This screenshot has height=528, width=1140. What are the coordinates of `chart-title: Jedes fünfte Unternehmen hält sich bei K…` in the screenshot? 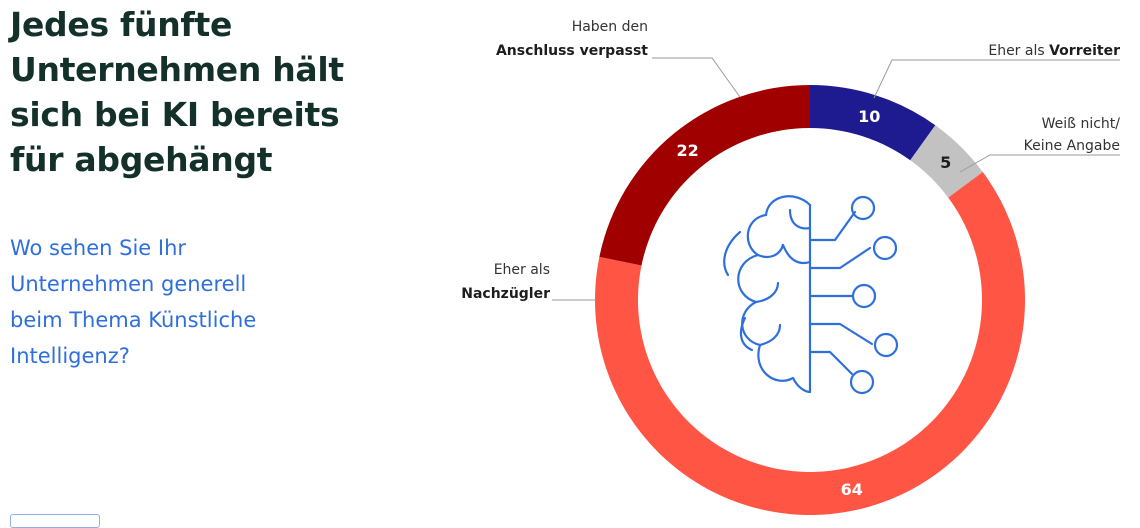 It's located at (200, 92).